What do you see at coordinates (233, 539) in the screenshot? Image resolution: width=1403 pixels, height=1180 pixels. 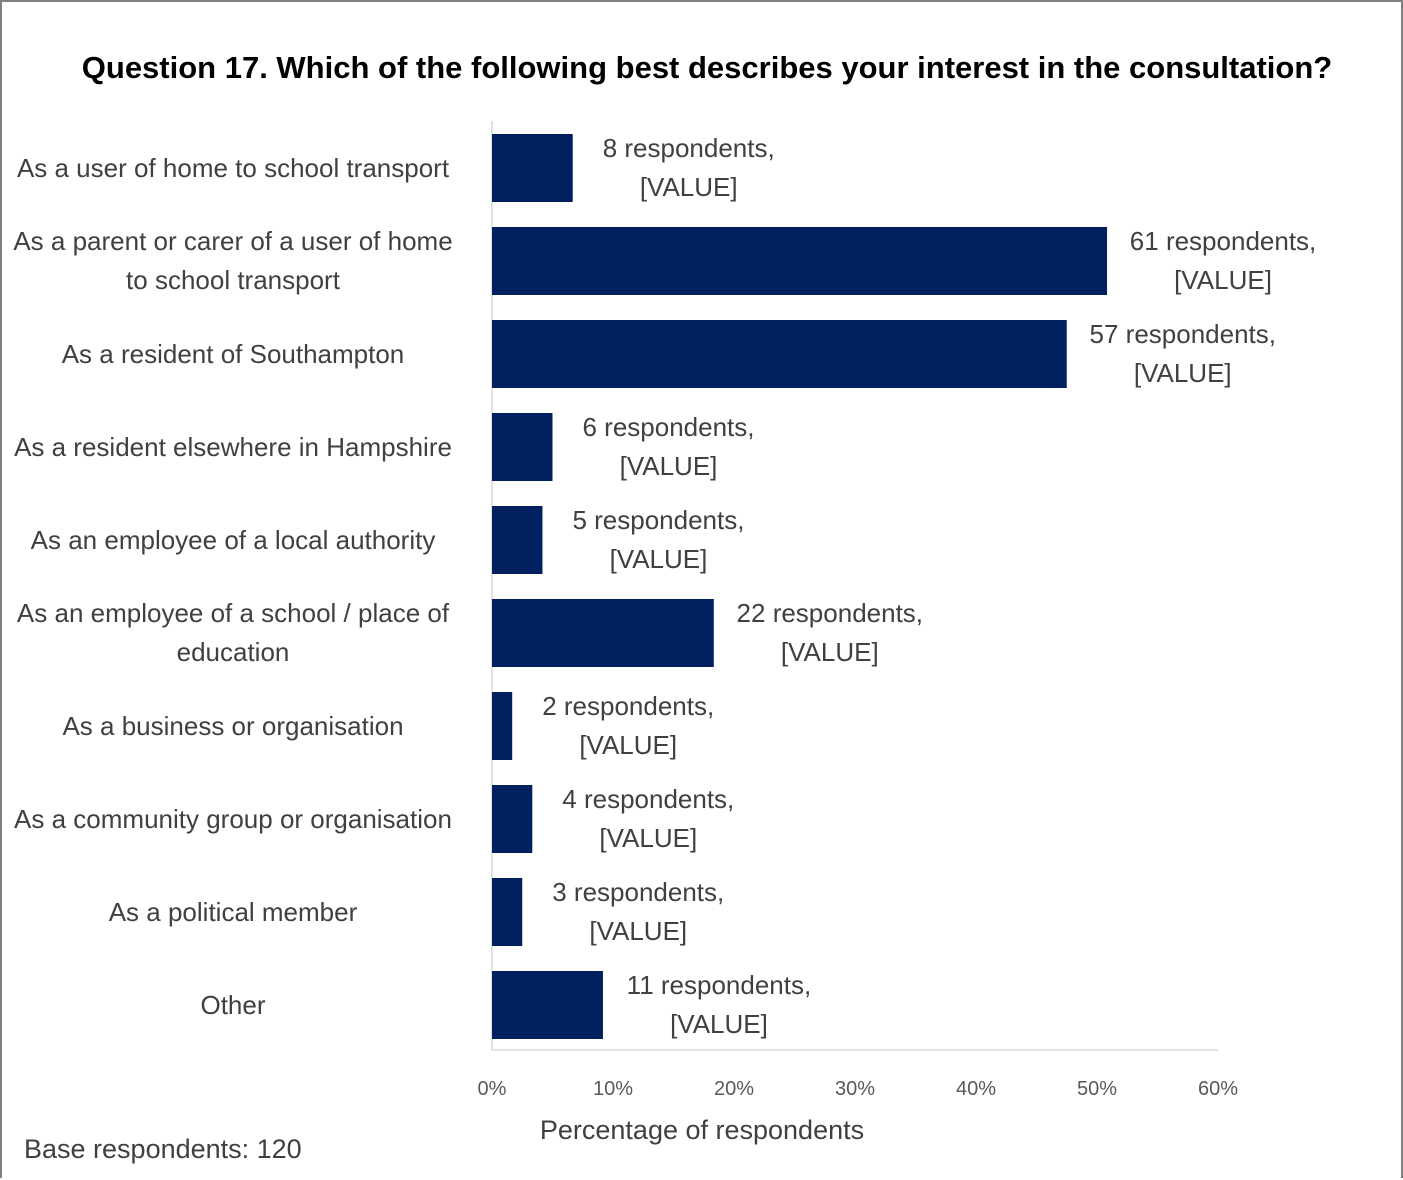 I see `y-tick-label: As an employee of a local authority` at bounding box center [233, 539].